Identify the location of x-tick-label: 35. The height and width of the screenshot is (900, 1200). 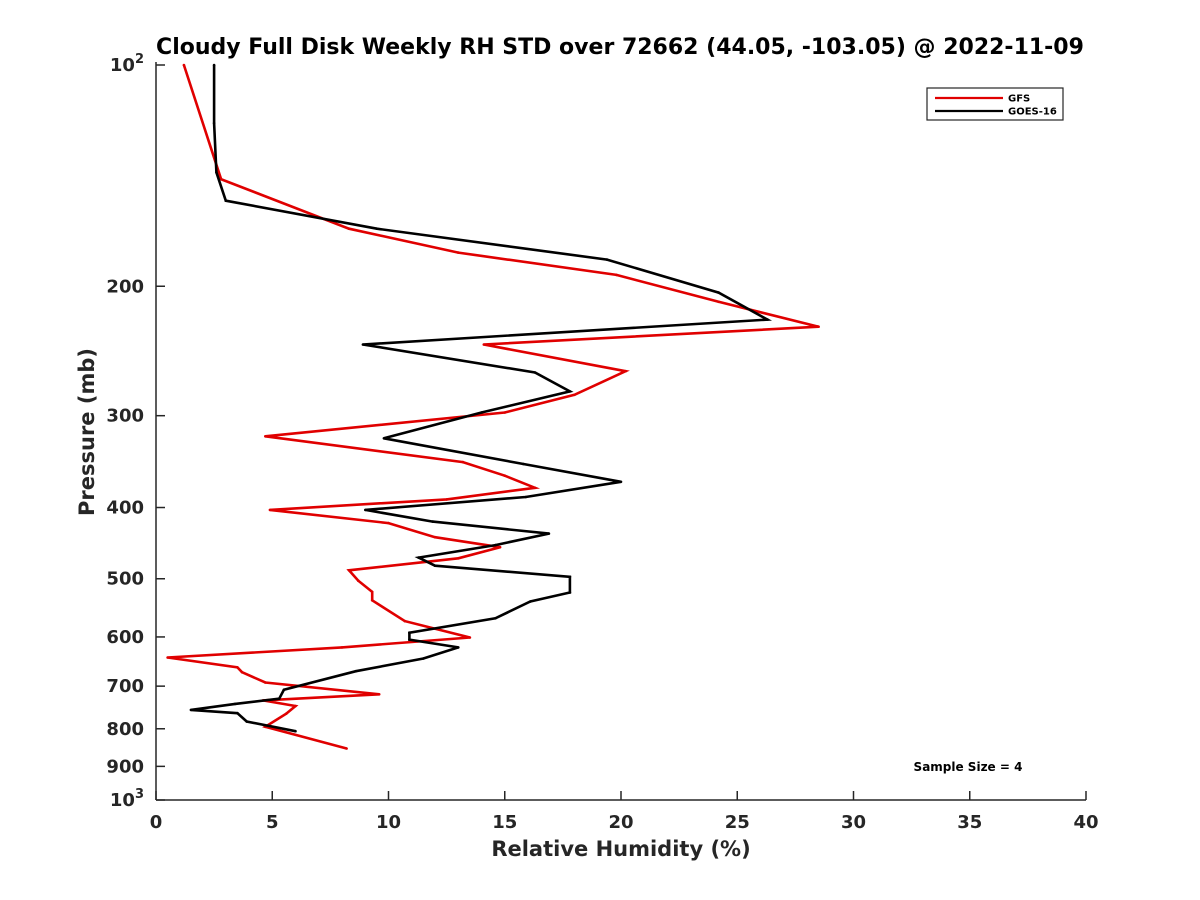
(969, 822).